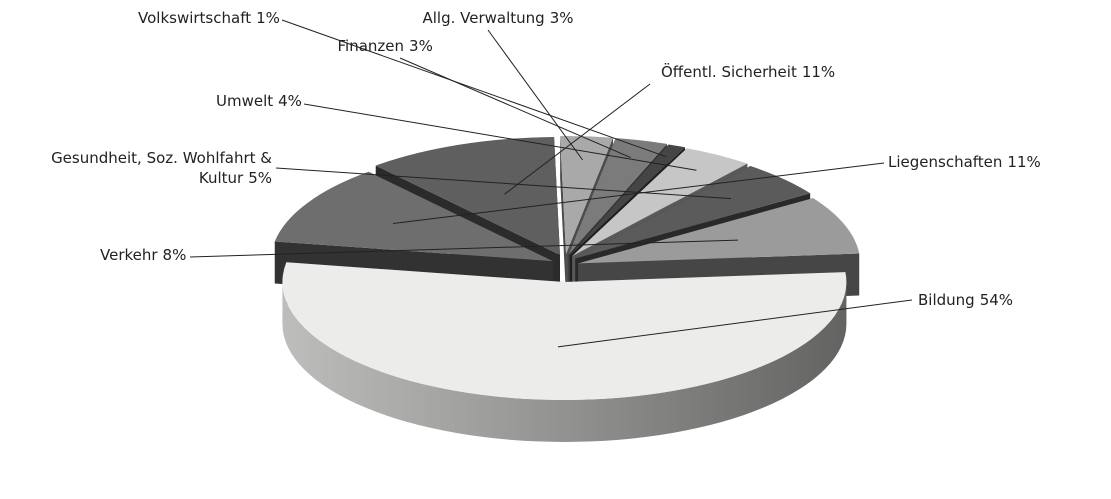 This screenshot has width=1111, height=499. I want to click on label-category: Finanzen, so click(371, 46).